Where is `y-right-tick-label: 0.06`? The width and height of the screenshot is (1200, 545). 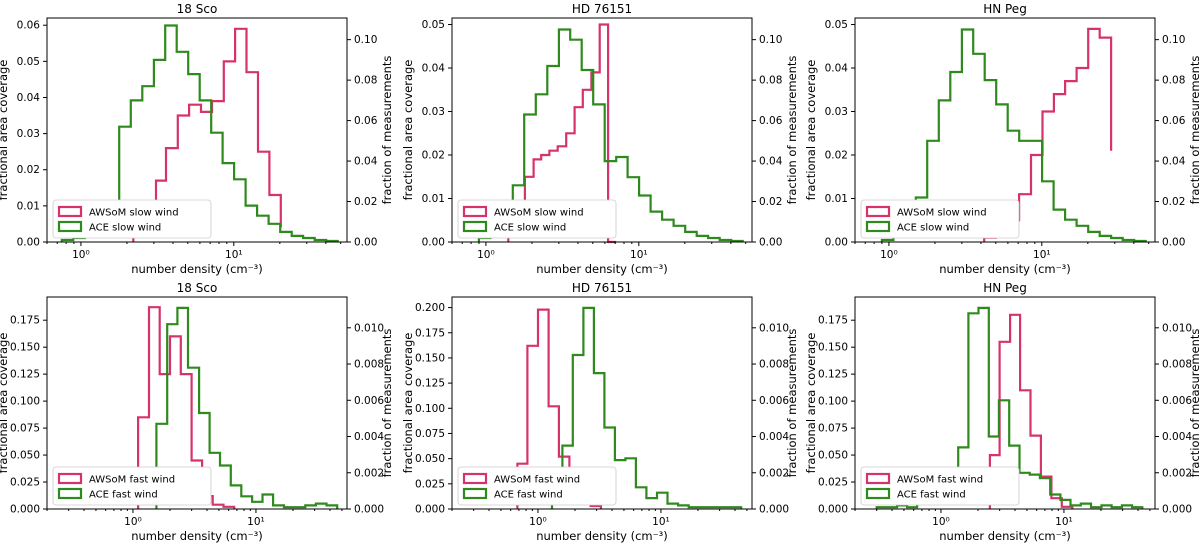 y-right-tick-label: 0.06 is located at coordinates (771, 121).